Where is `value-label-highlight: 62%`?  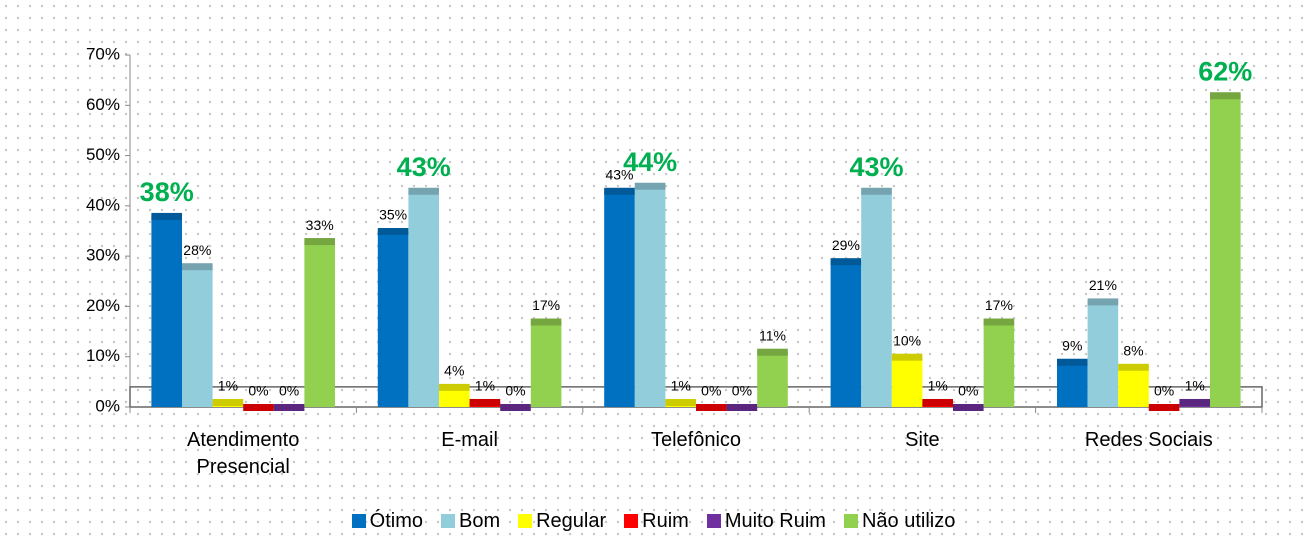
value-label-highlight: 62% is located at coordinates (1225, 71).